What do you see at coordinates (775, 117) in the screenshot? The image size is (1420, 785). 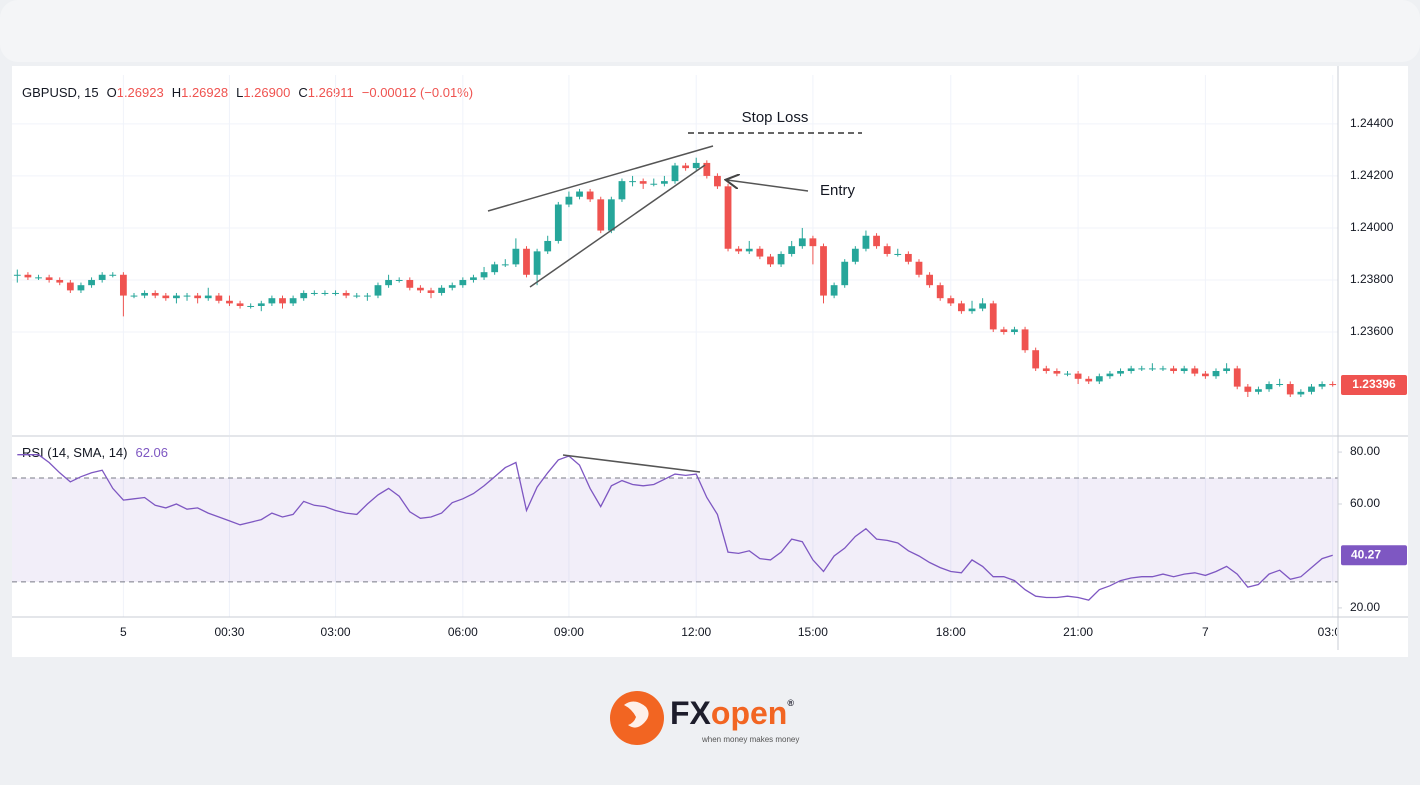 I see `stop-loss-label: Stop Loss` at bounding box center [775, 117].